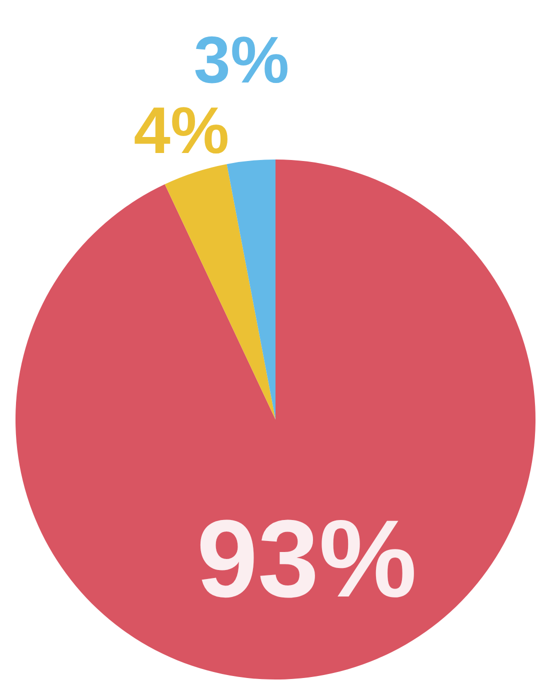  I want to click on data-label: 93%, so click(306, 559).